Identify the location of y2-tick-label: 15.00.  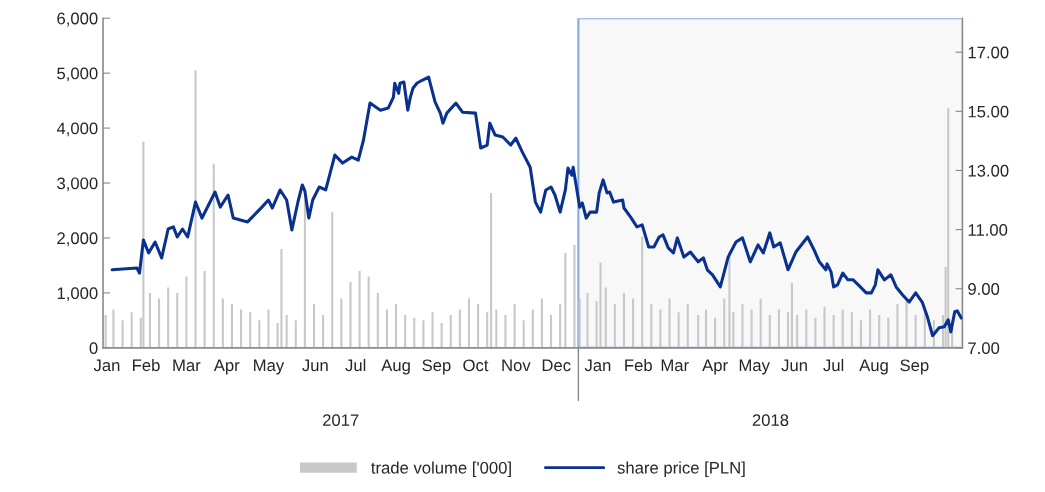
(988, 111).